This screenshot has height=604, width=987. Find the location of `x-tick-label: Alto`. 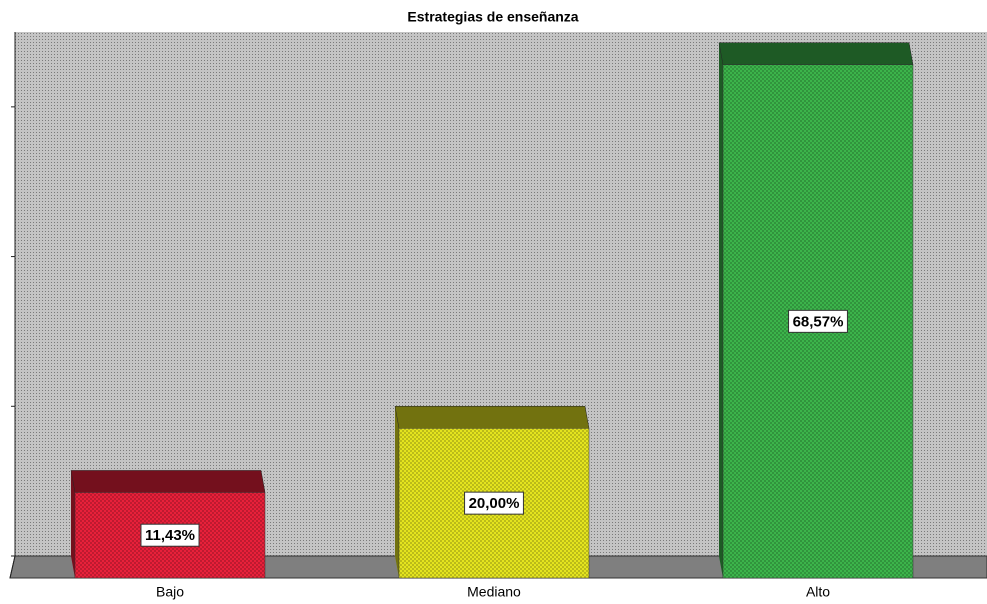

x-tick-label: Alto is located at coordinates (818, 592).